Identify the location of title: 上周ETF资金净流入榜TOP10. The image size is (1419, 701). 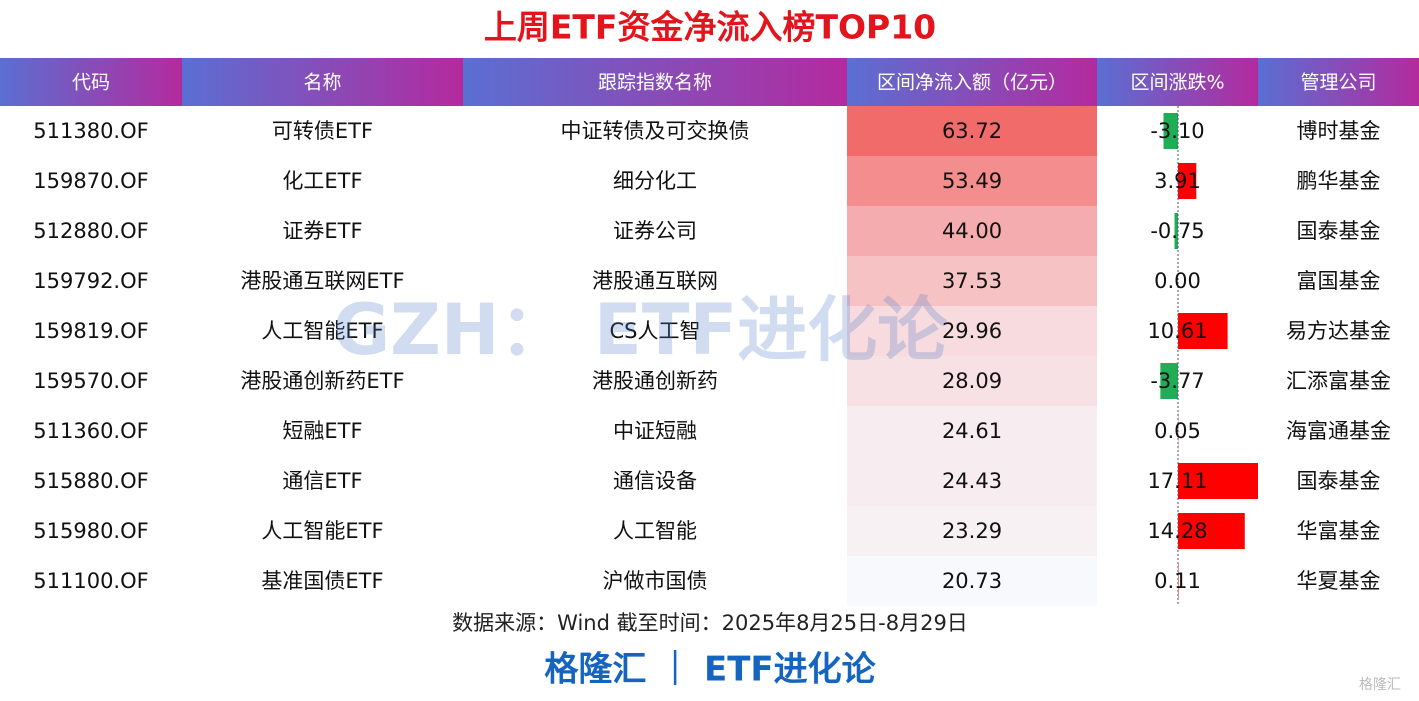
(710, 27).